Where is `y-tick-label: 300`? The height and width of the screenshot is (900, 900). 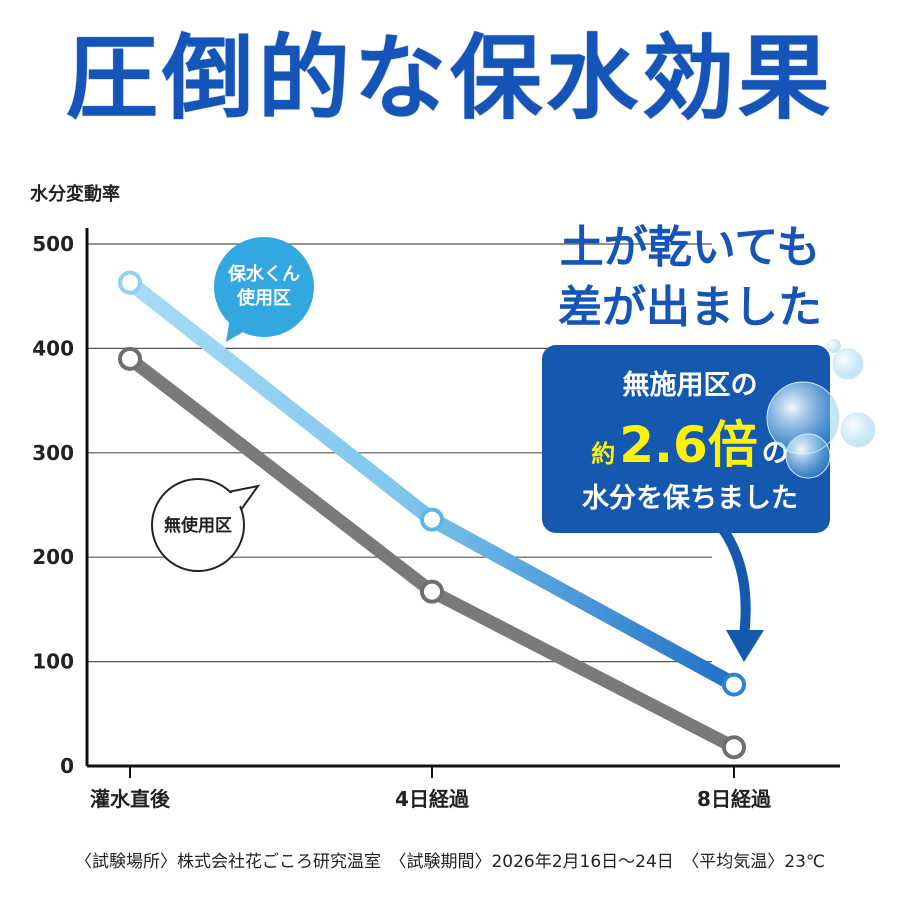 y-tick-label: 300 is located at coordinates (53, 453).